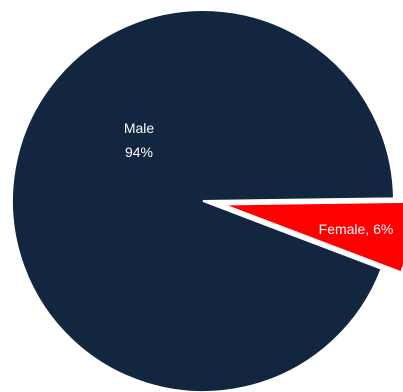  Describe the element at coordinates (312, 237) in the screenshot. I see `pie-slice-female` at that location.